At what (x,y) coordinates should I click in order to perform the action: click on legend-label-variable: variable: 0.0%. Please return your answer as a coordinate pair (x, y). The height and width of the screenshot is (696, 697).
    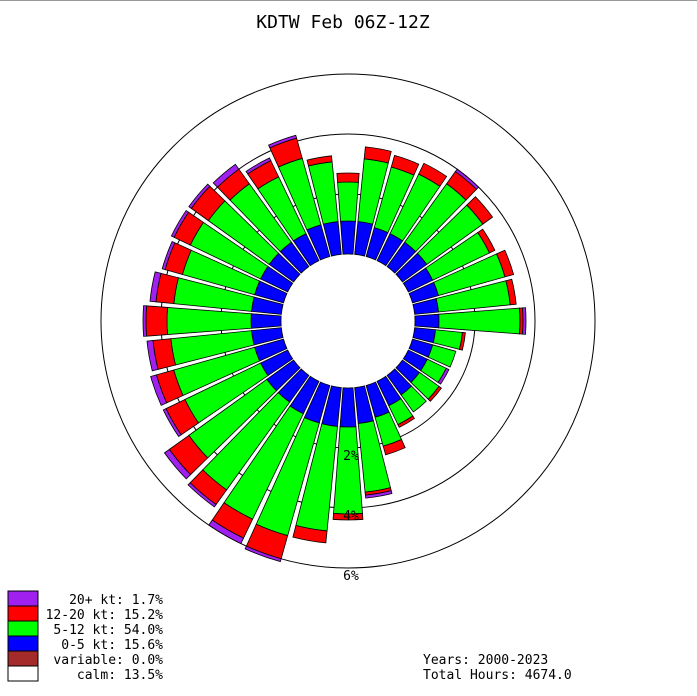
    Looking at the image, I should click on (108, 660).